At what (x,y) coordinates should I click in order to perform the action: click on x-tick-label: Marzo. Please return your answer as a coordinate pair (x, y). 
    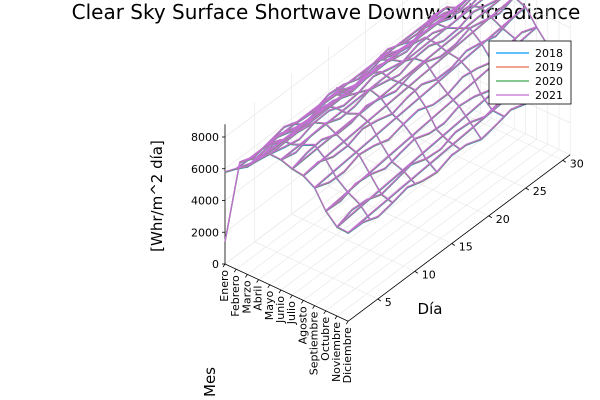
    Looking at the image, I should click on (246, 297).